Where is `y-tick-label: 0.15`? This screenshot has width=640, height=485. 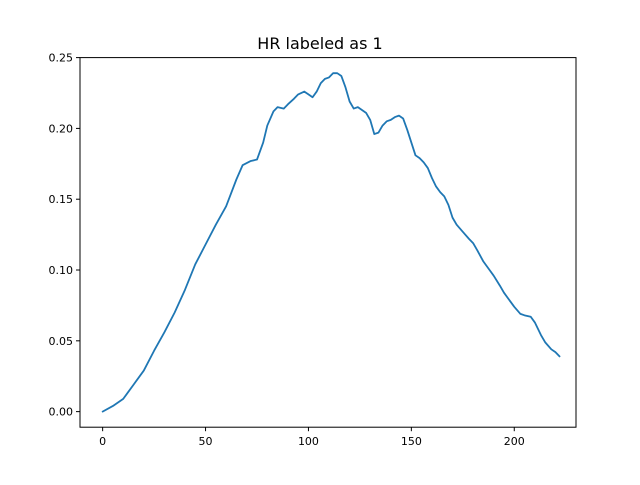
y-tick-label: 0.15 is located at coordinates (61, 199).